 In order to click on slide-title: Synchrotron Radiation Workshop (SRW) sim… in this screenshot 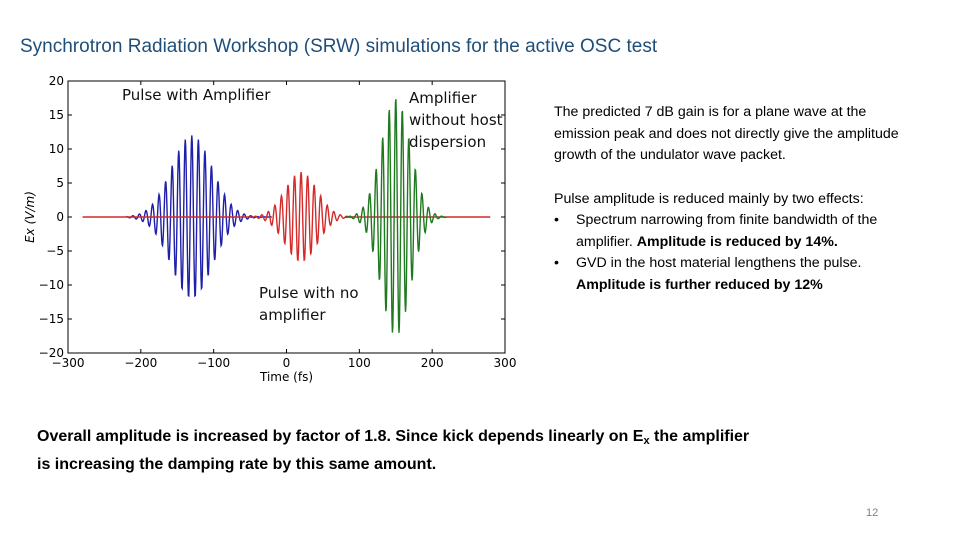, I will do `click(339, 46)`.